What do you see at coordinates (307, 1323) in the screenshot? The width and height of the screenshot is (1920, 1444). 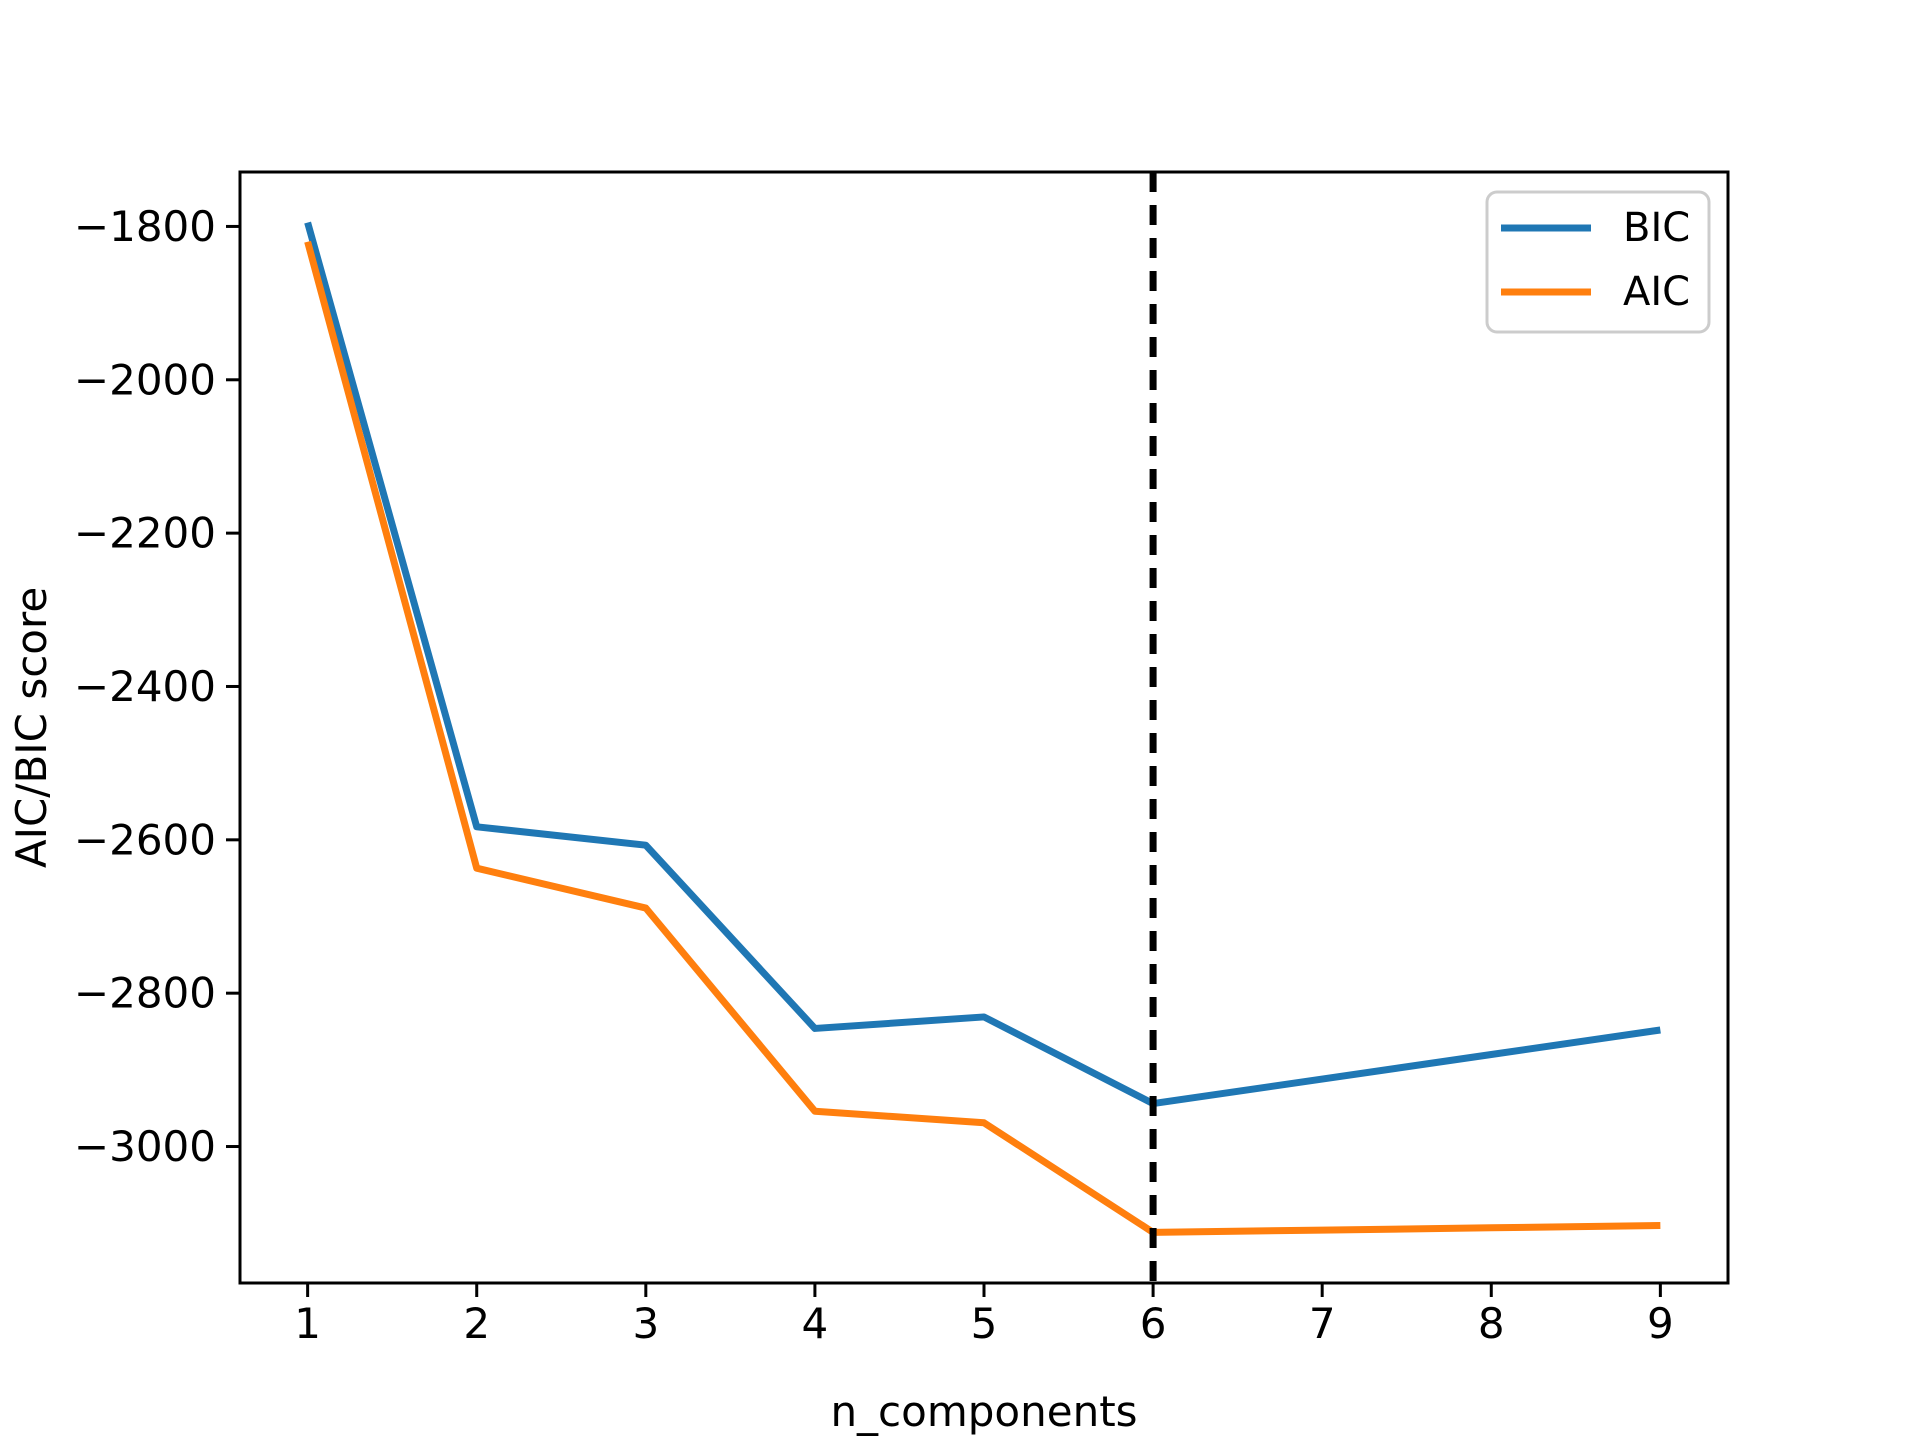 I see `x-axis-tick-label: 1` at bounding box center [307, 1323].